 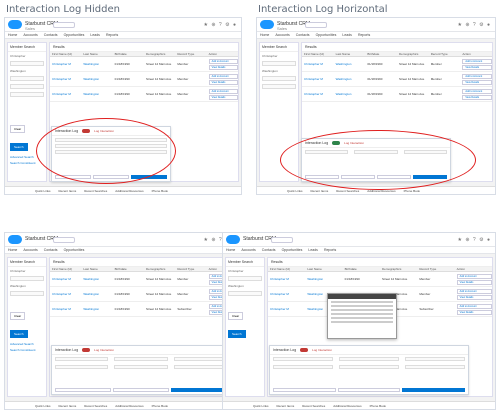 I want to click on dob-field, so click(x=279, y=86).